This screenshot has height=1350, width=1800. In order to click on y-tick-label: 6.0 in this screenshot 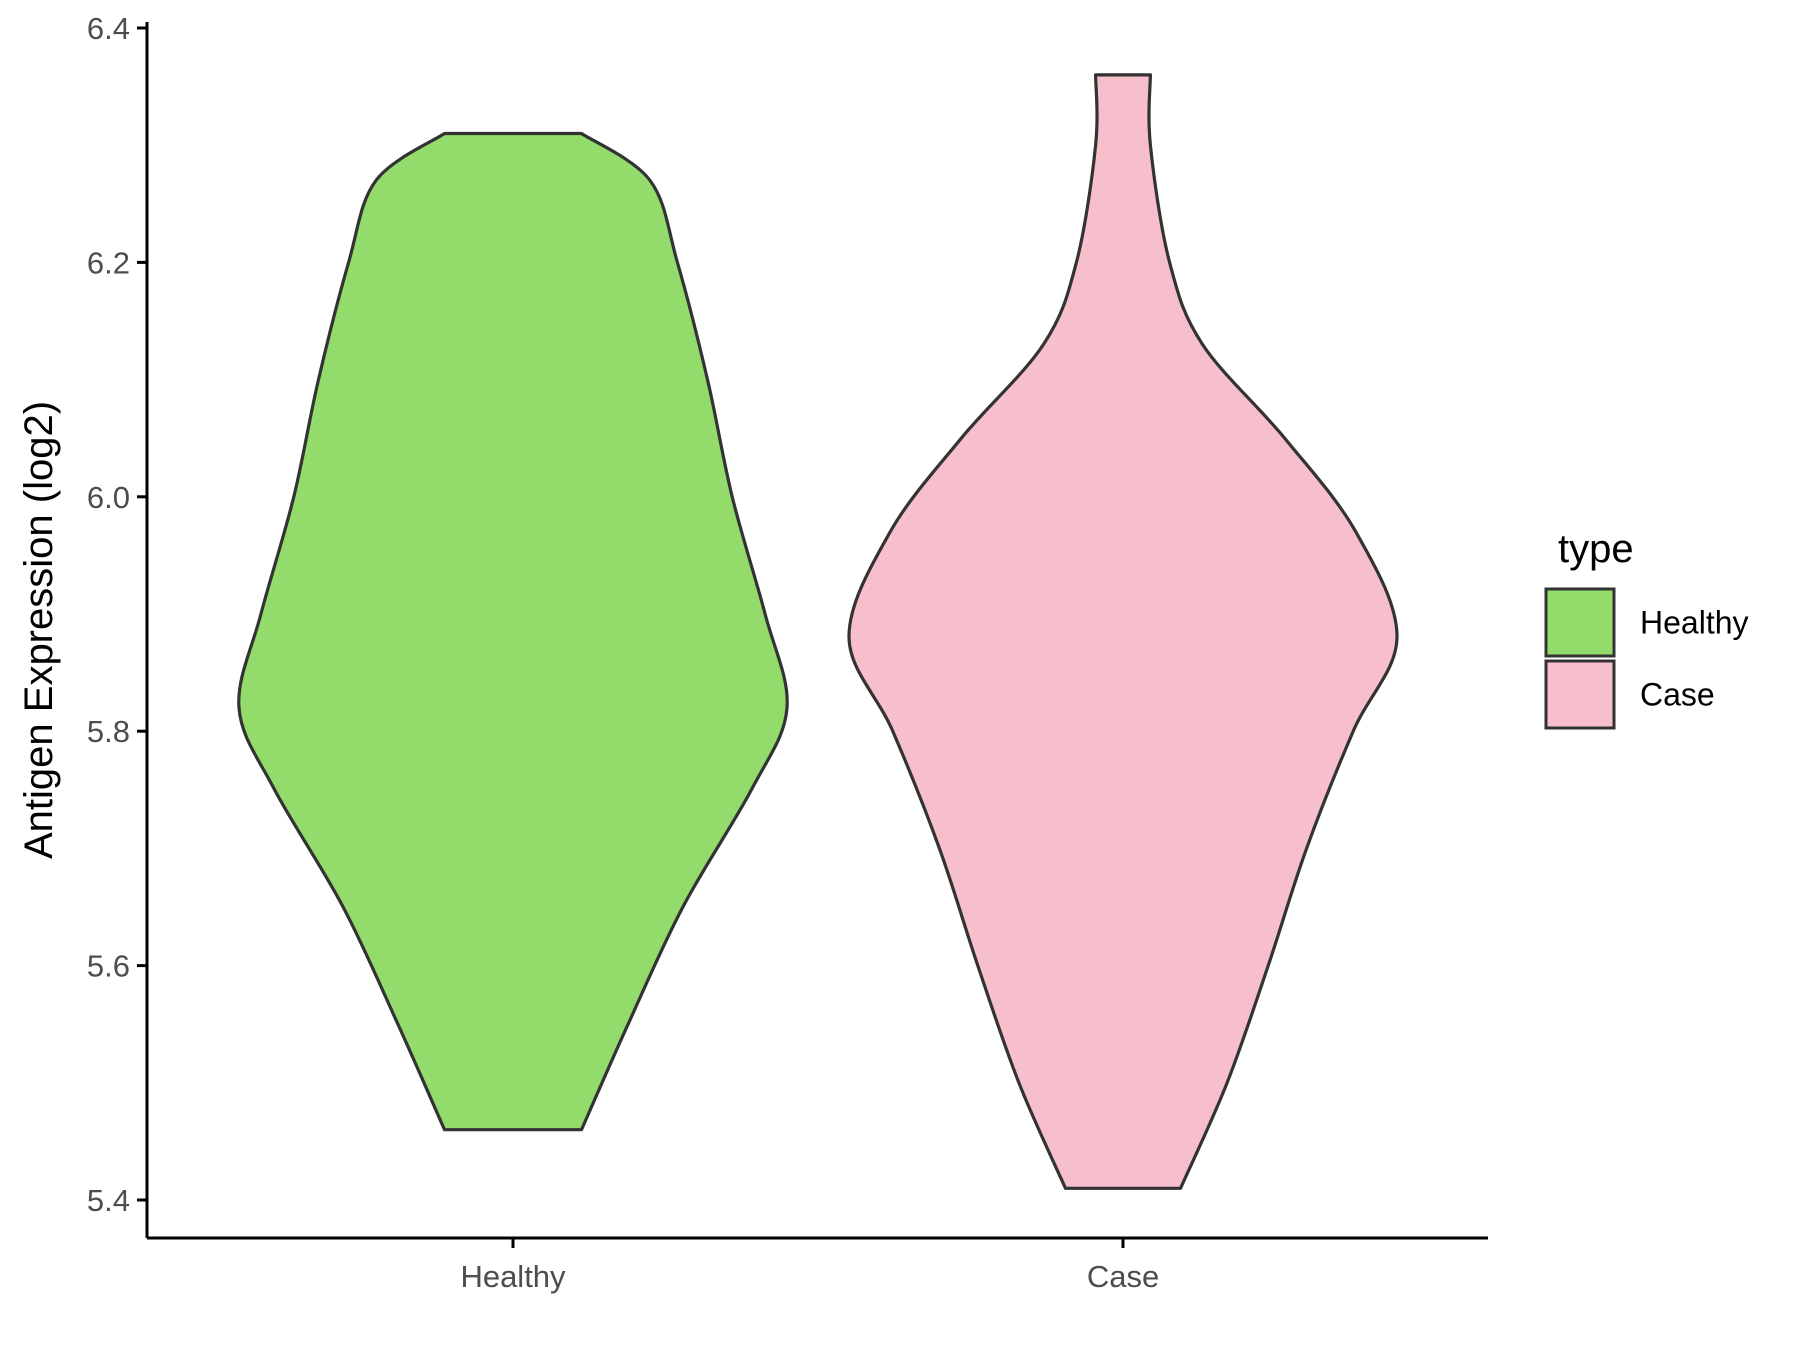, I will do `click(108, 497)`.